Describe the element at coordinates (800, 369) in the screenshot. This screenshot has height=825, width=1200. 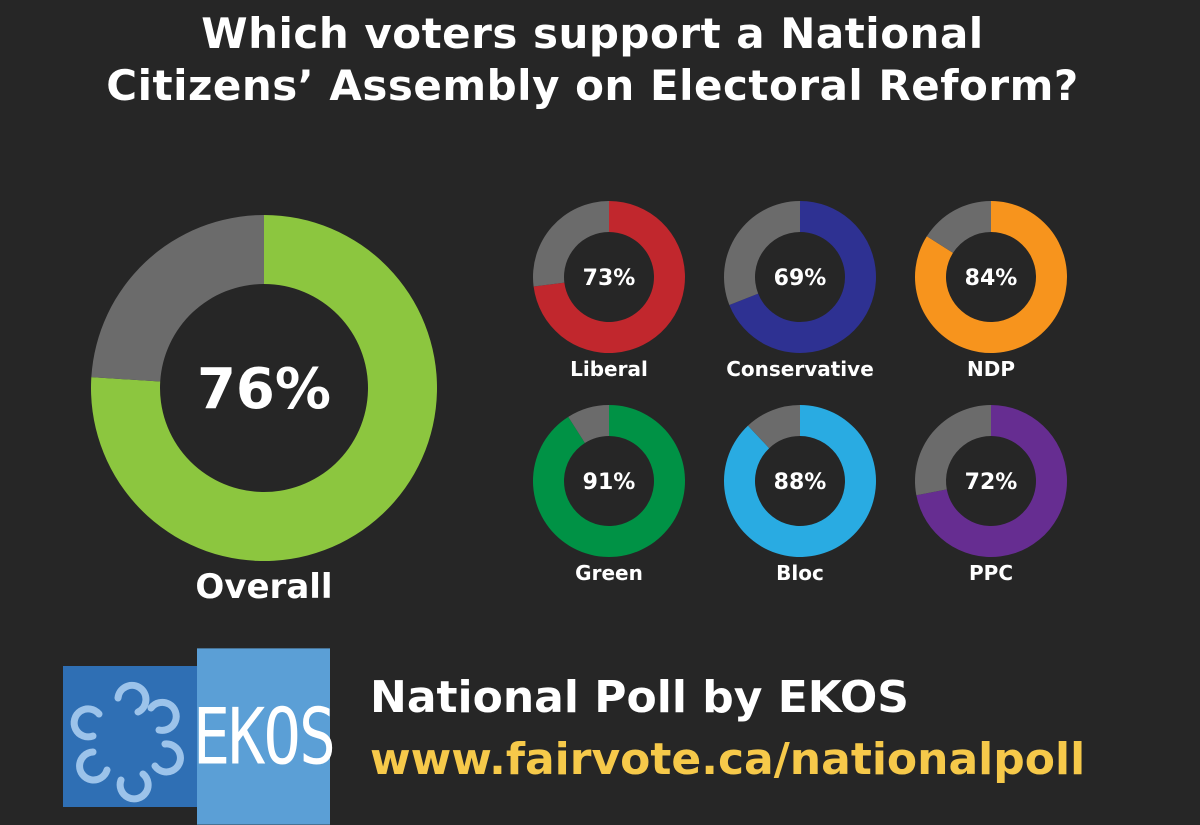
I see `category-label-conservative: Conservative` at that location.